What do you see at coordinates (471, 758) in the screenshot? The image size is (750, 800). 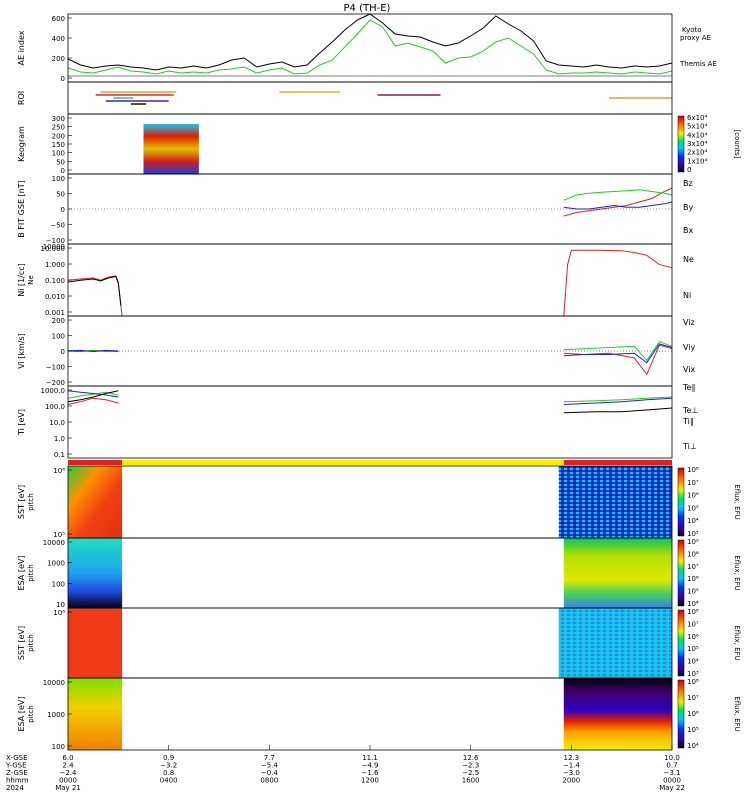 I see `x-tick-label: 12.6` at bounding box center [471, 758].